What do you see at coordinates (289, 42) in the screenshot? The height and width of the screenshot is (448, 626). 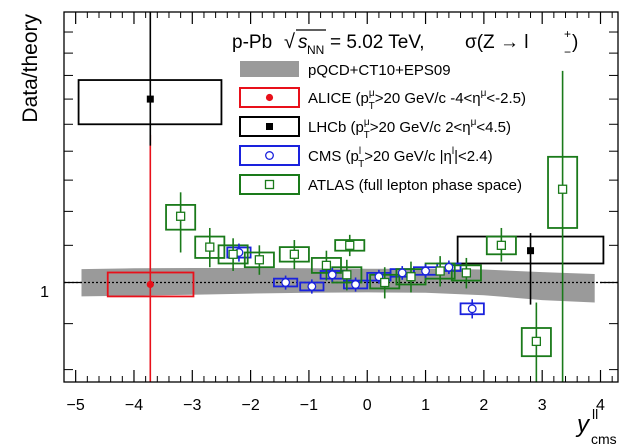 I see `header-sqrt-symbol: √` at bounding box center [289, 42].